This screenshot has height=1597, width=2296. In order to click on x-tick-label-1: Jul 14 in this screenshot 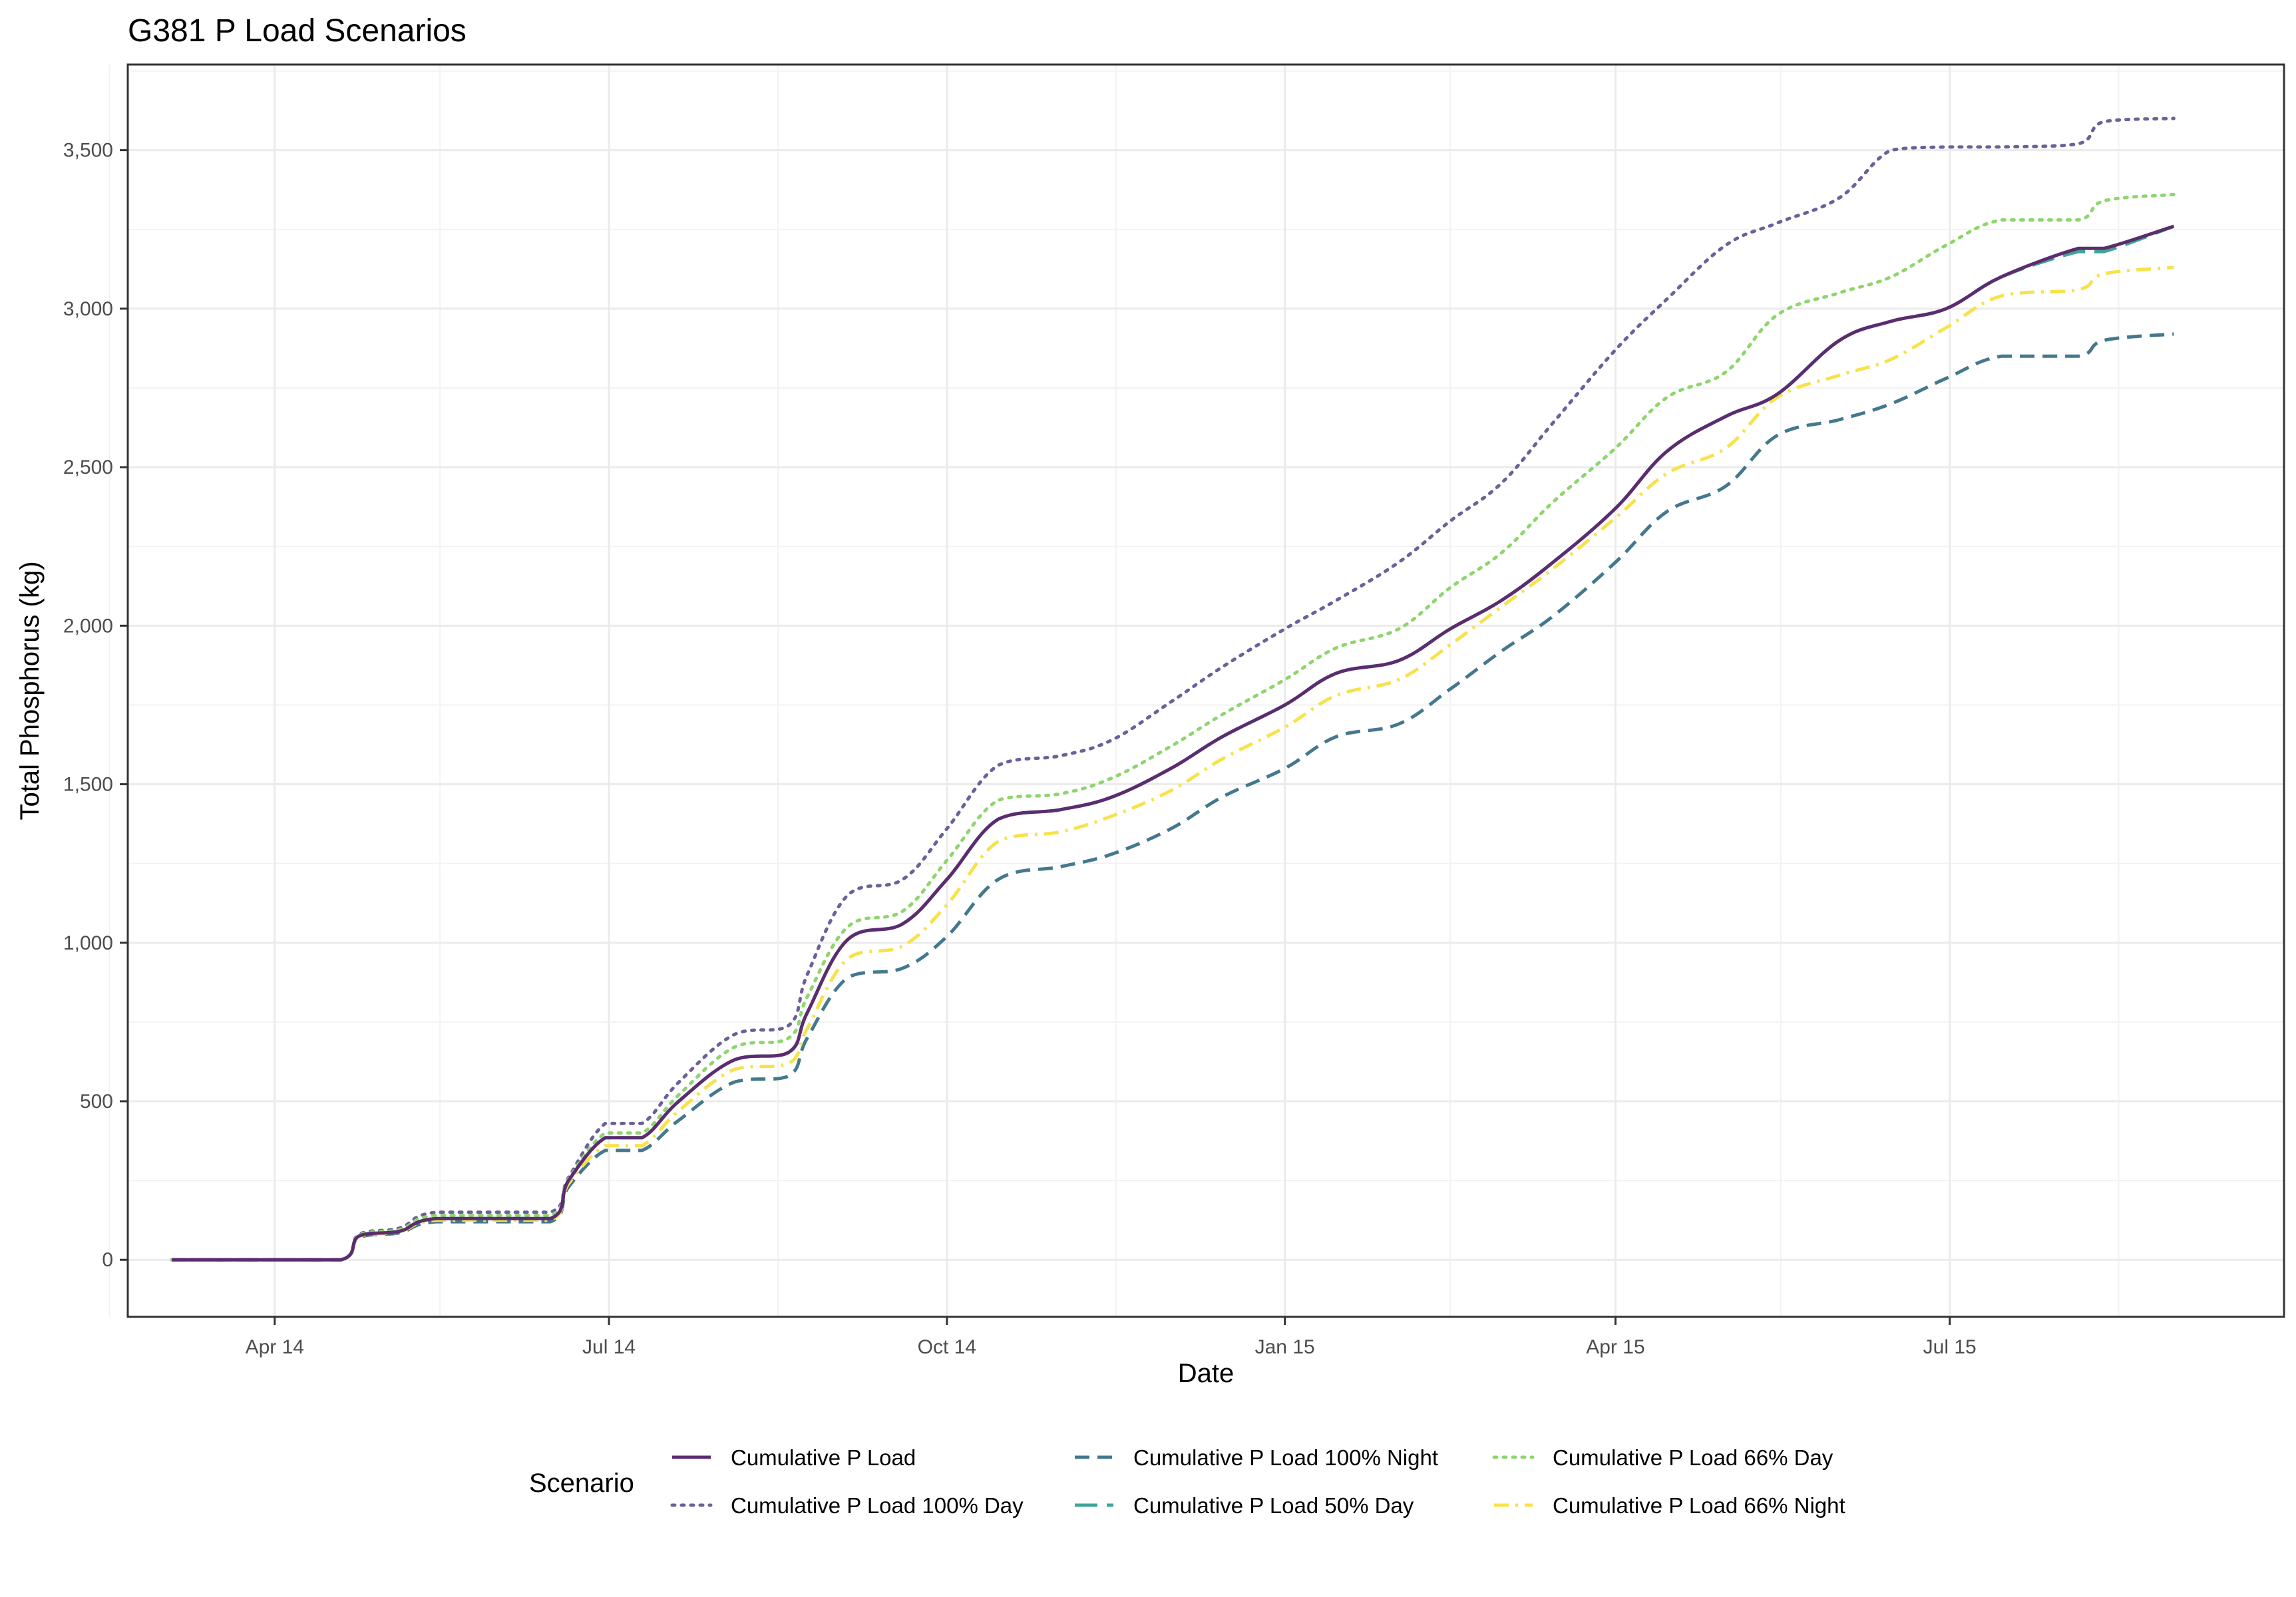, I will do `click(609, 1347)`.